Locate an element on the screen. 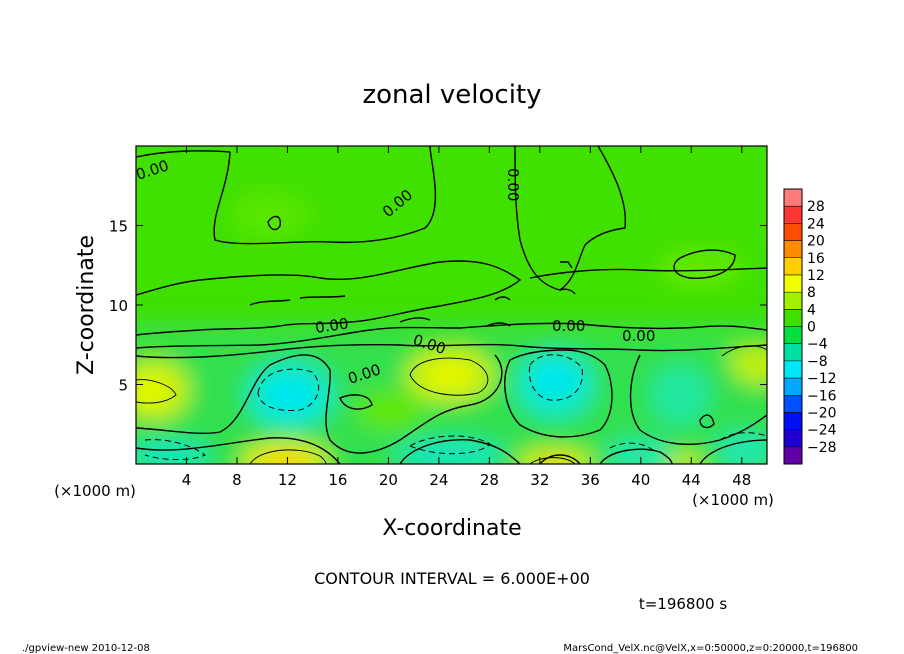 This screenshot has width=904, height=654. x-tick-label: 4 is located at coordinates (187, 480).